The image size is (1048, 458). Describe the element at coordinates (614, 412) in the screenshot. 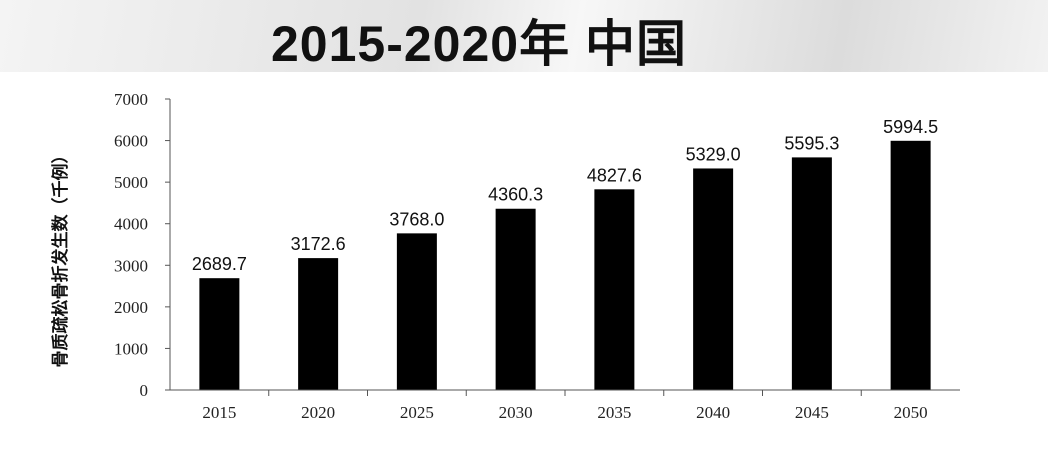

I see `x-tick-label-2035: 2035` at that location.